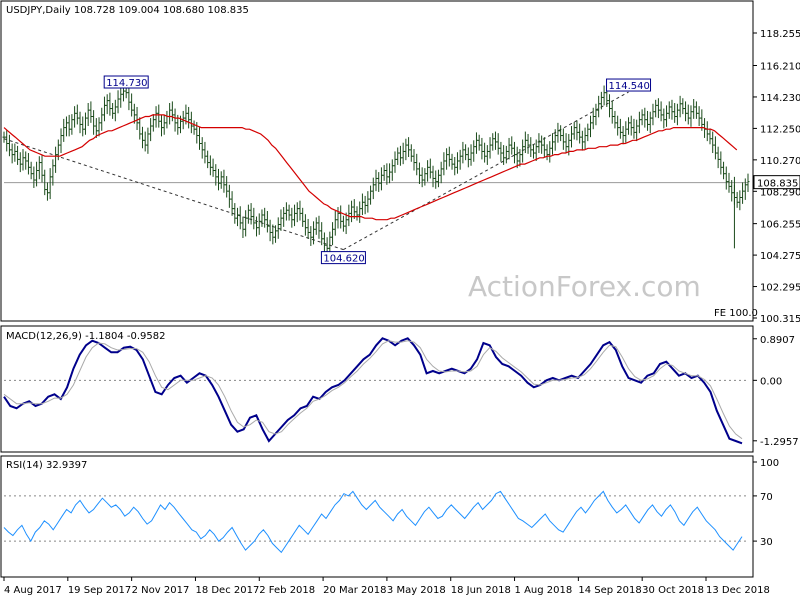 Image resolution: width=800 pixels, height=600 pixels. Describe the element at coordinates (99, 590) in the screenshot. I see `x-tick-label: 19 Sep 2017` at that location.